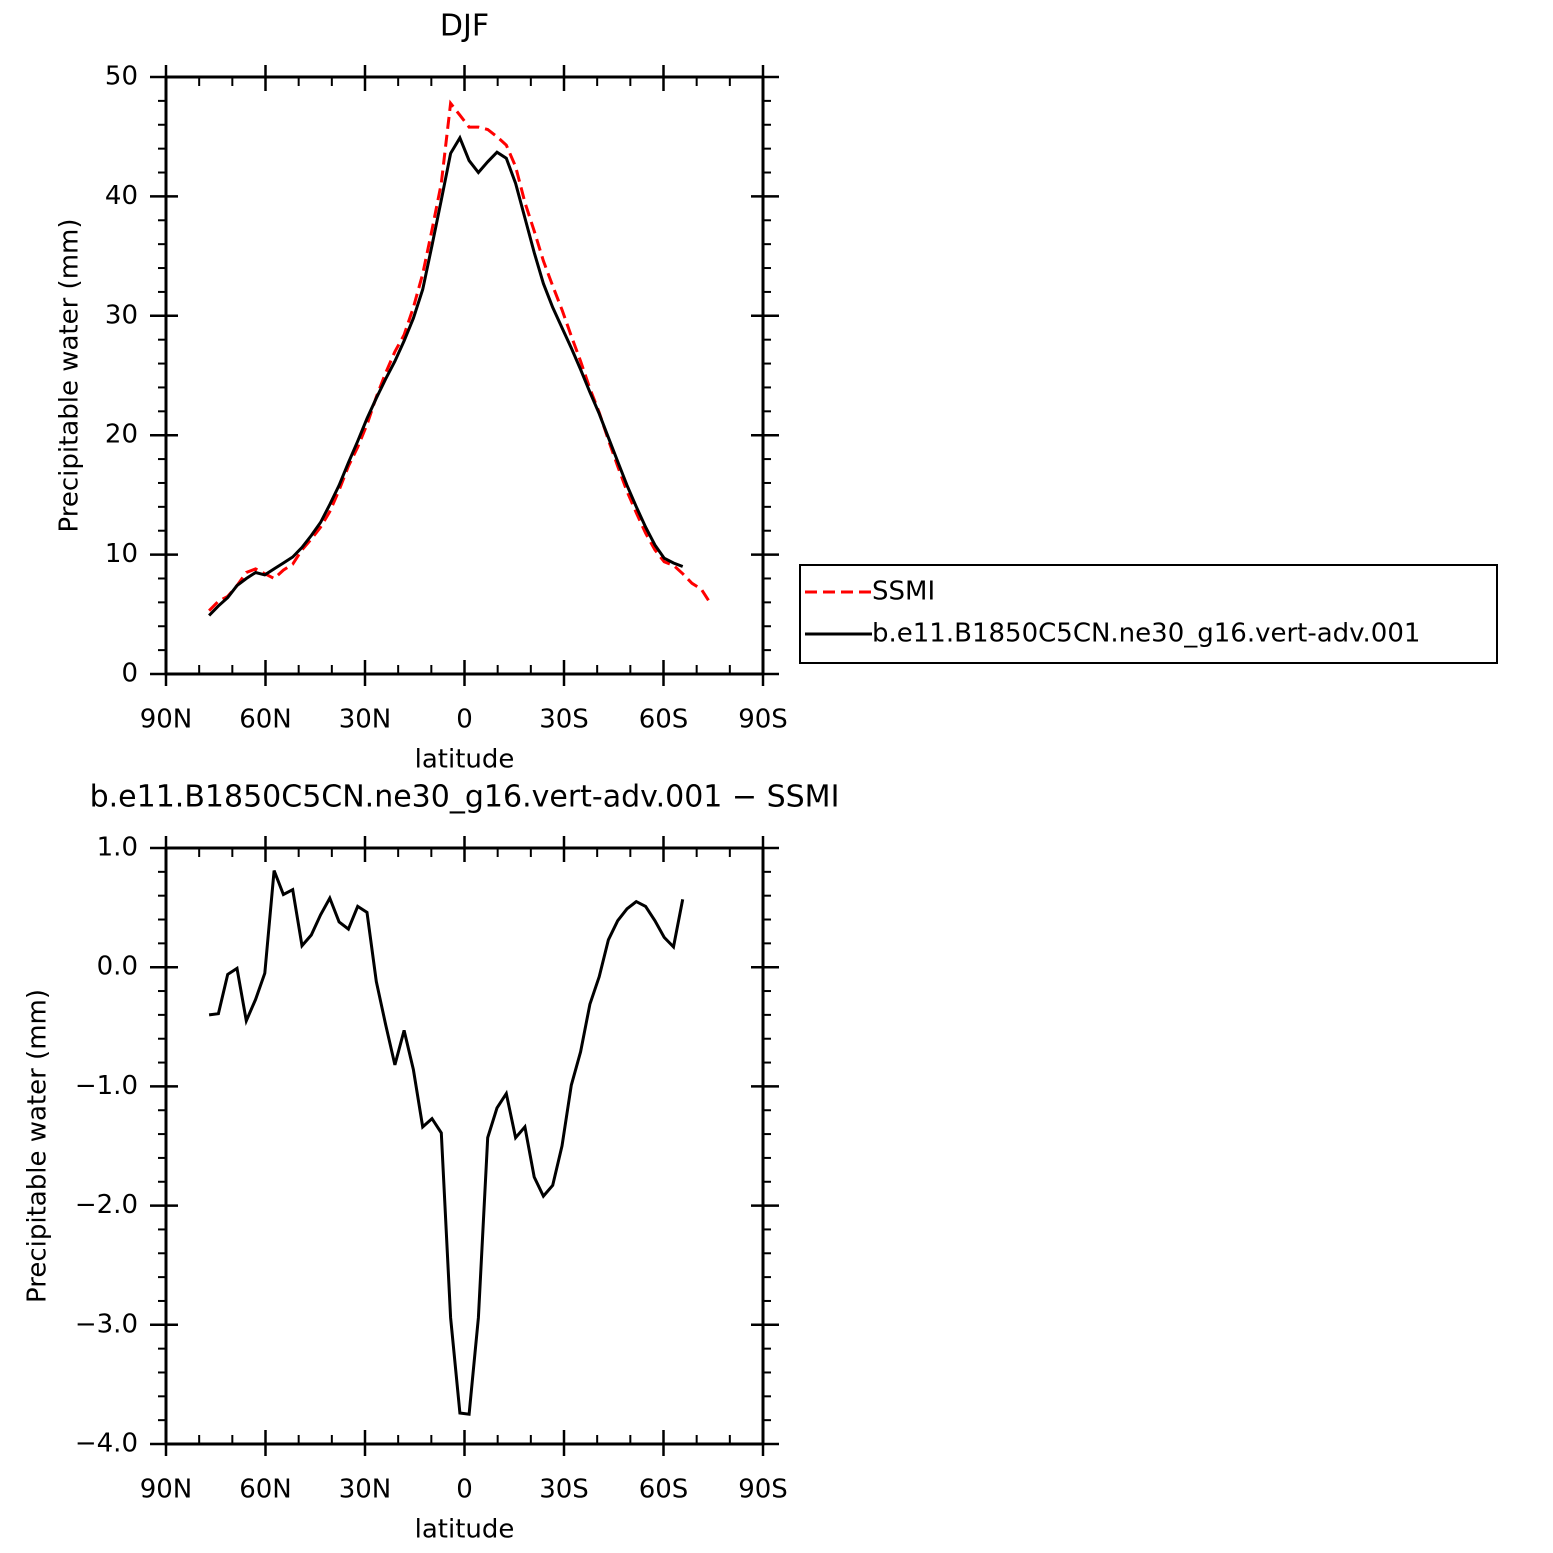  I want to click on chart-title: DJF, so click(464, 26).